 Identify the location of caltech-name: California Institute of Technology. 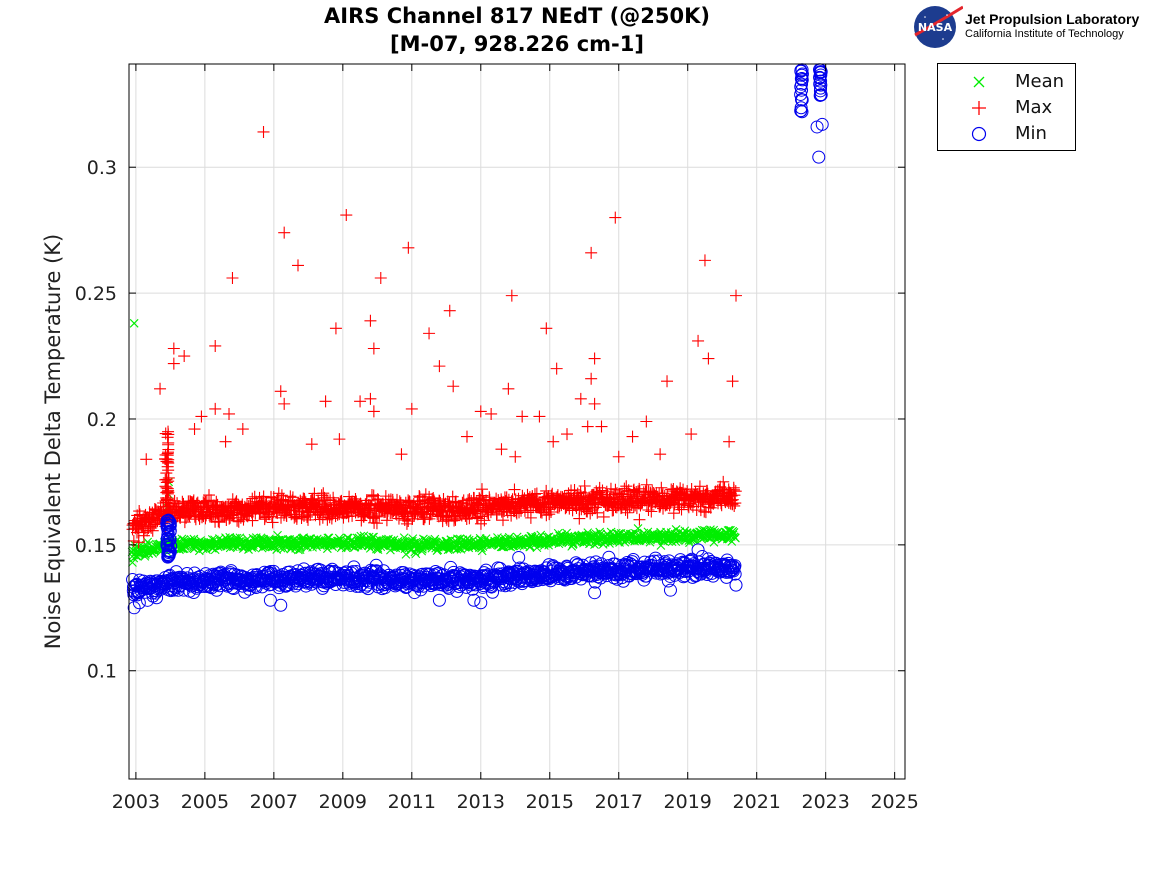
(1044, 34).